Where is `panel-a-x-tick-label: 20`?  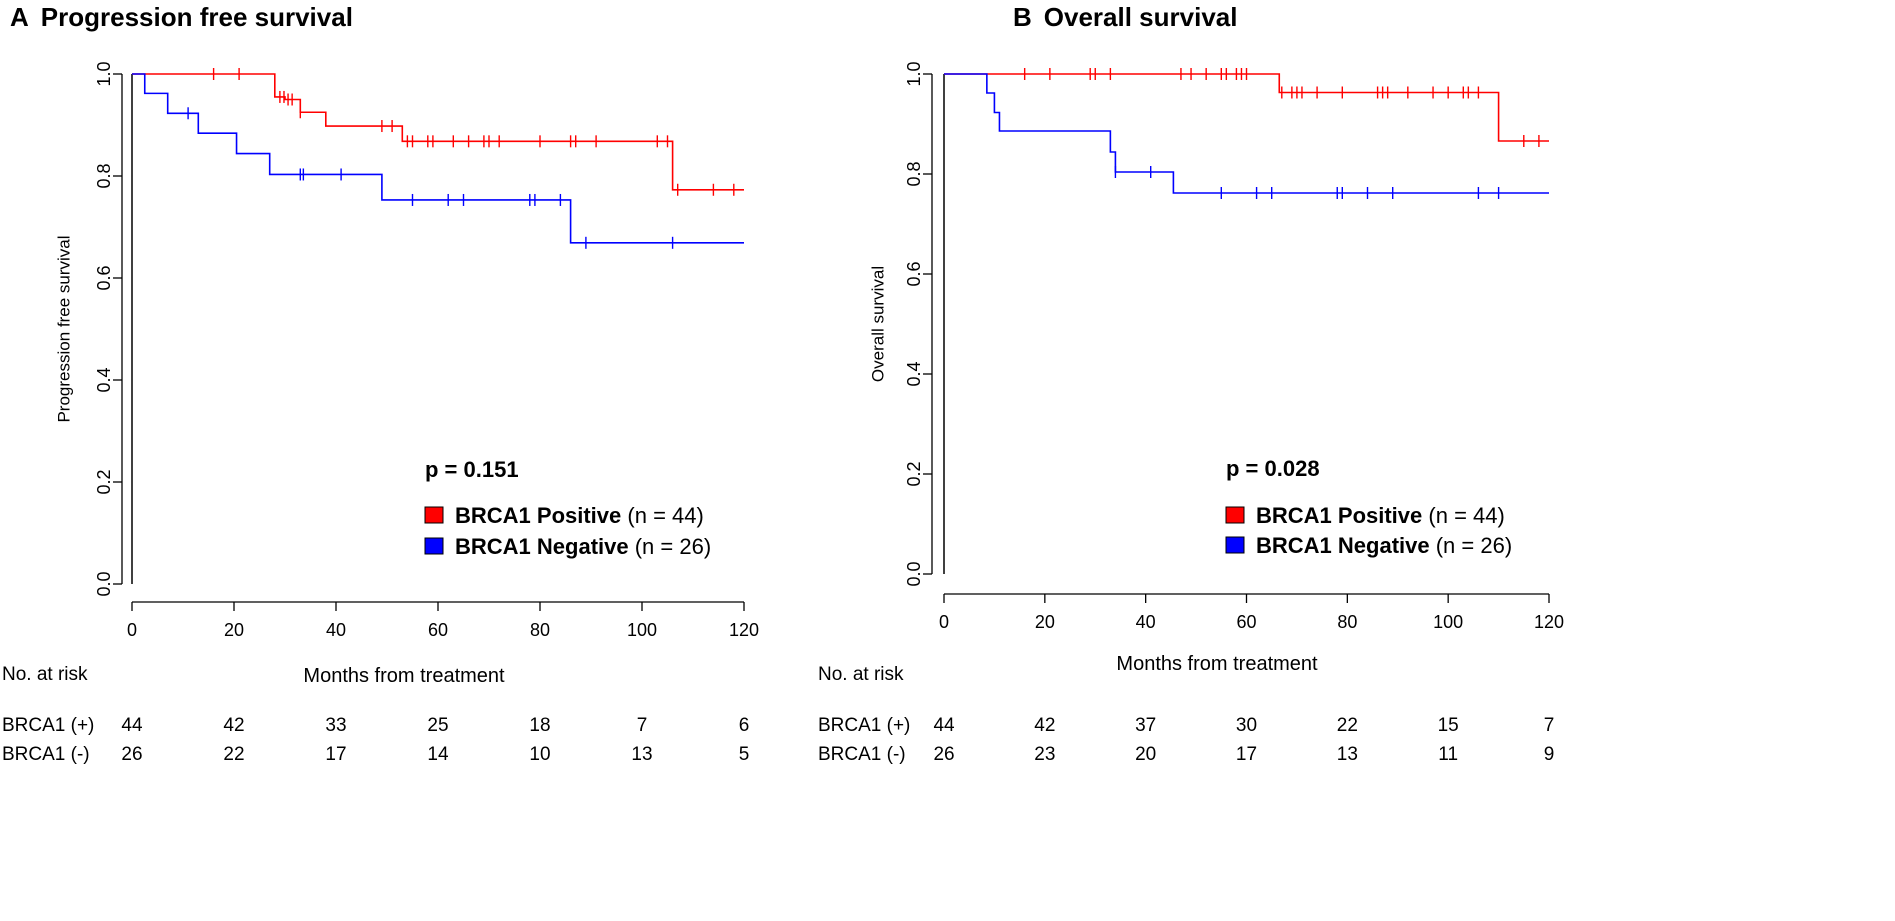
panel-a-x-tick-label: 20 is located at coordinates (234, 630).